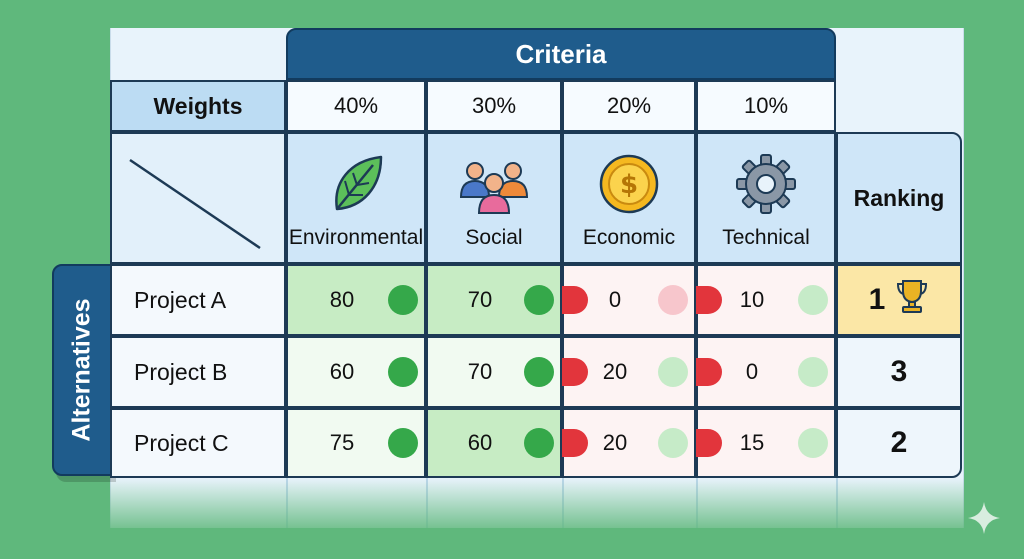 The width and height of the screenshot is (1024, 559). Describe the element at coordinates (494, 106) in the screenshot. I see `weight-social: 30%` at that location.